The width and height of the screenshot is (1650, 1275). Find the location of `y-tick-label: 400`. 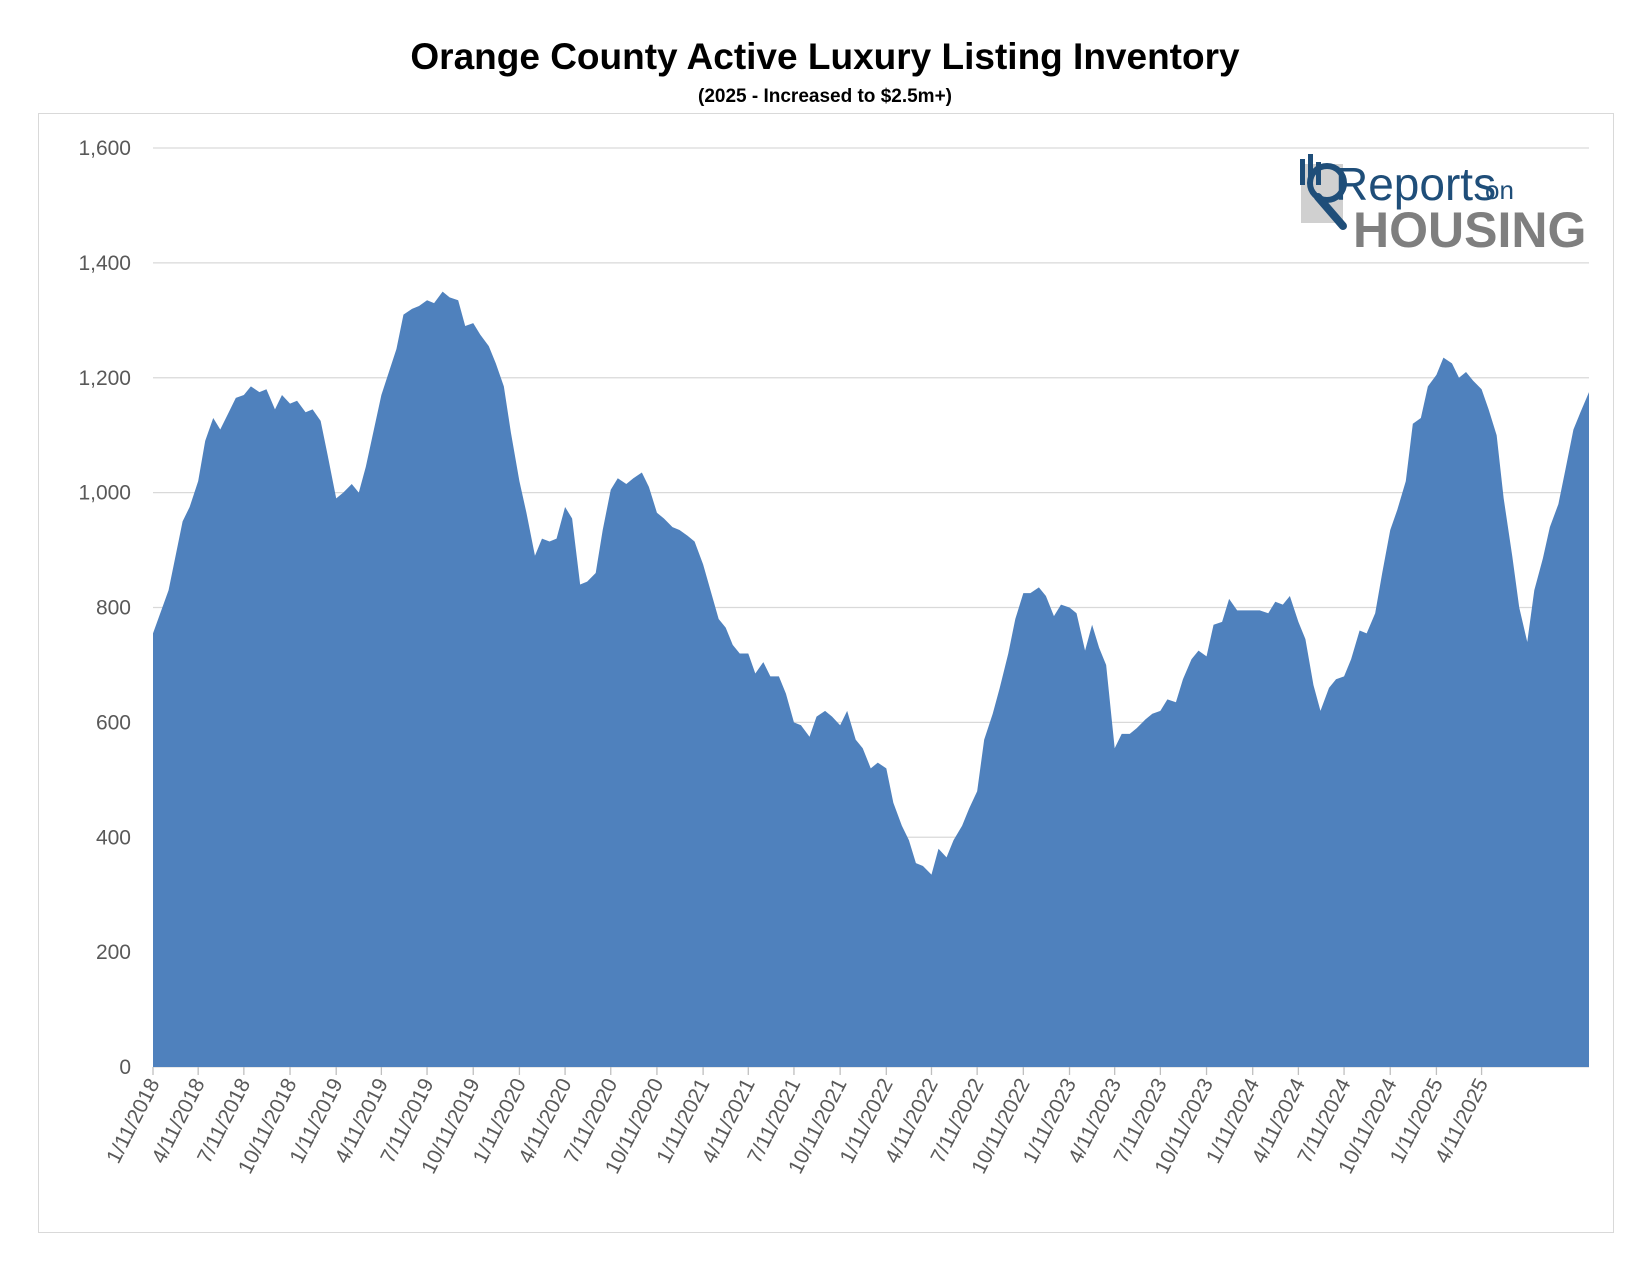

y-tick-label: 400 is located at coordinates (113, 837).